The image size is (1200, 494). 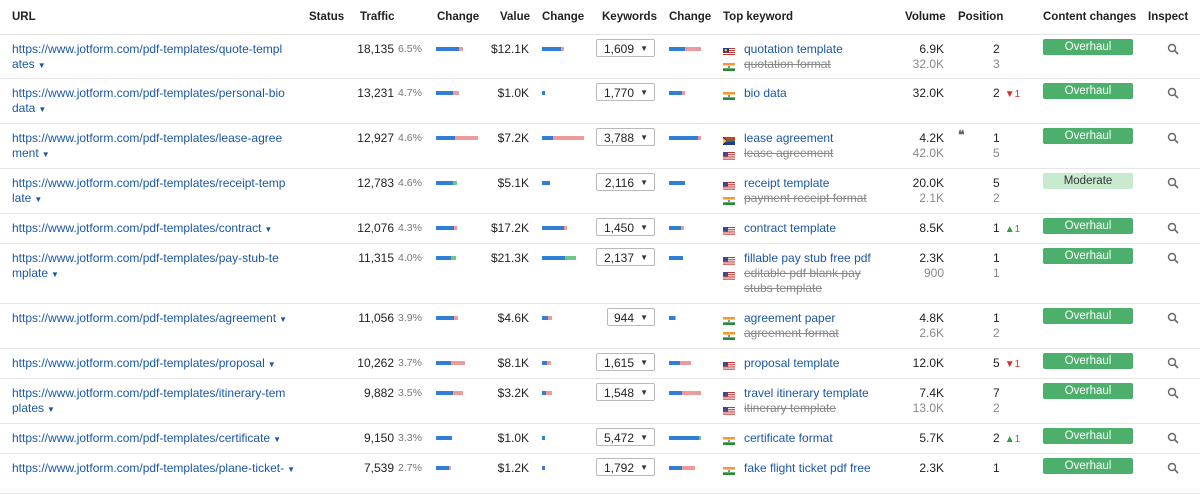 What do you see at coordinates (789, 138) in the screenshot?
I see `top-keyword-link: lease agreement` at bounding box center [789, 138].